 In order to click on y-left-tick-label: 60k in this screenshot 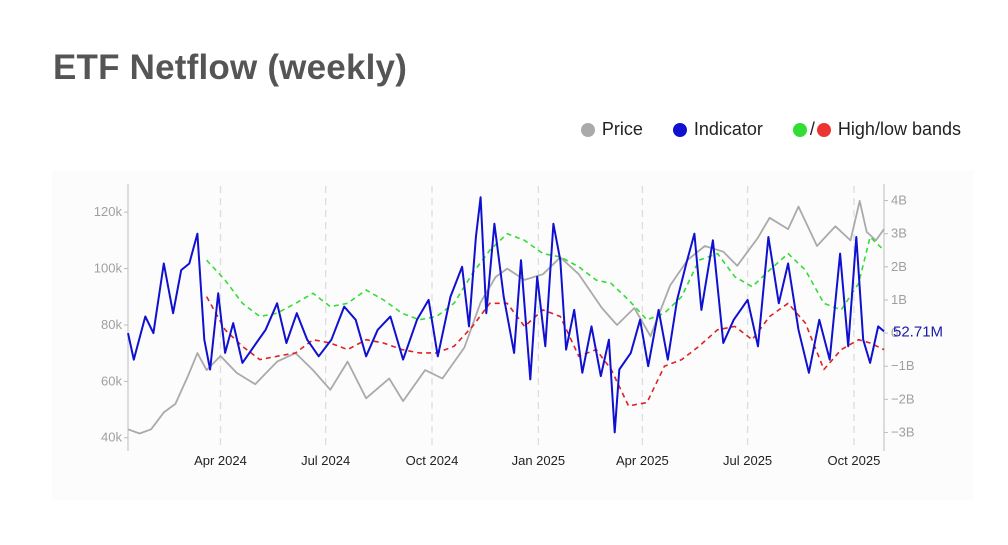, I will do `click(111, 380)`.